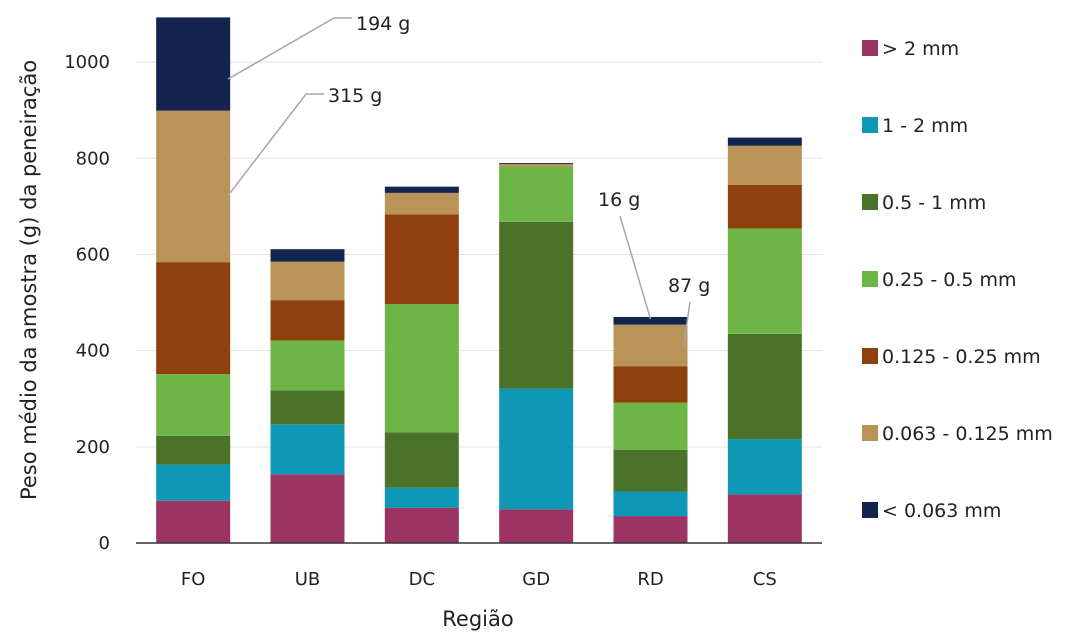 The image size is (1081, 637). I want to click on legend-label: > 2 mm, so click(920, 49).